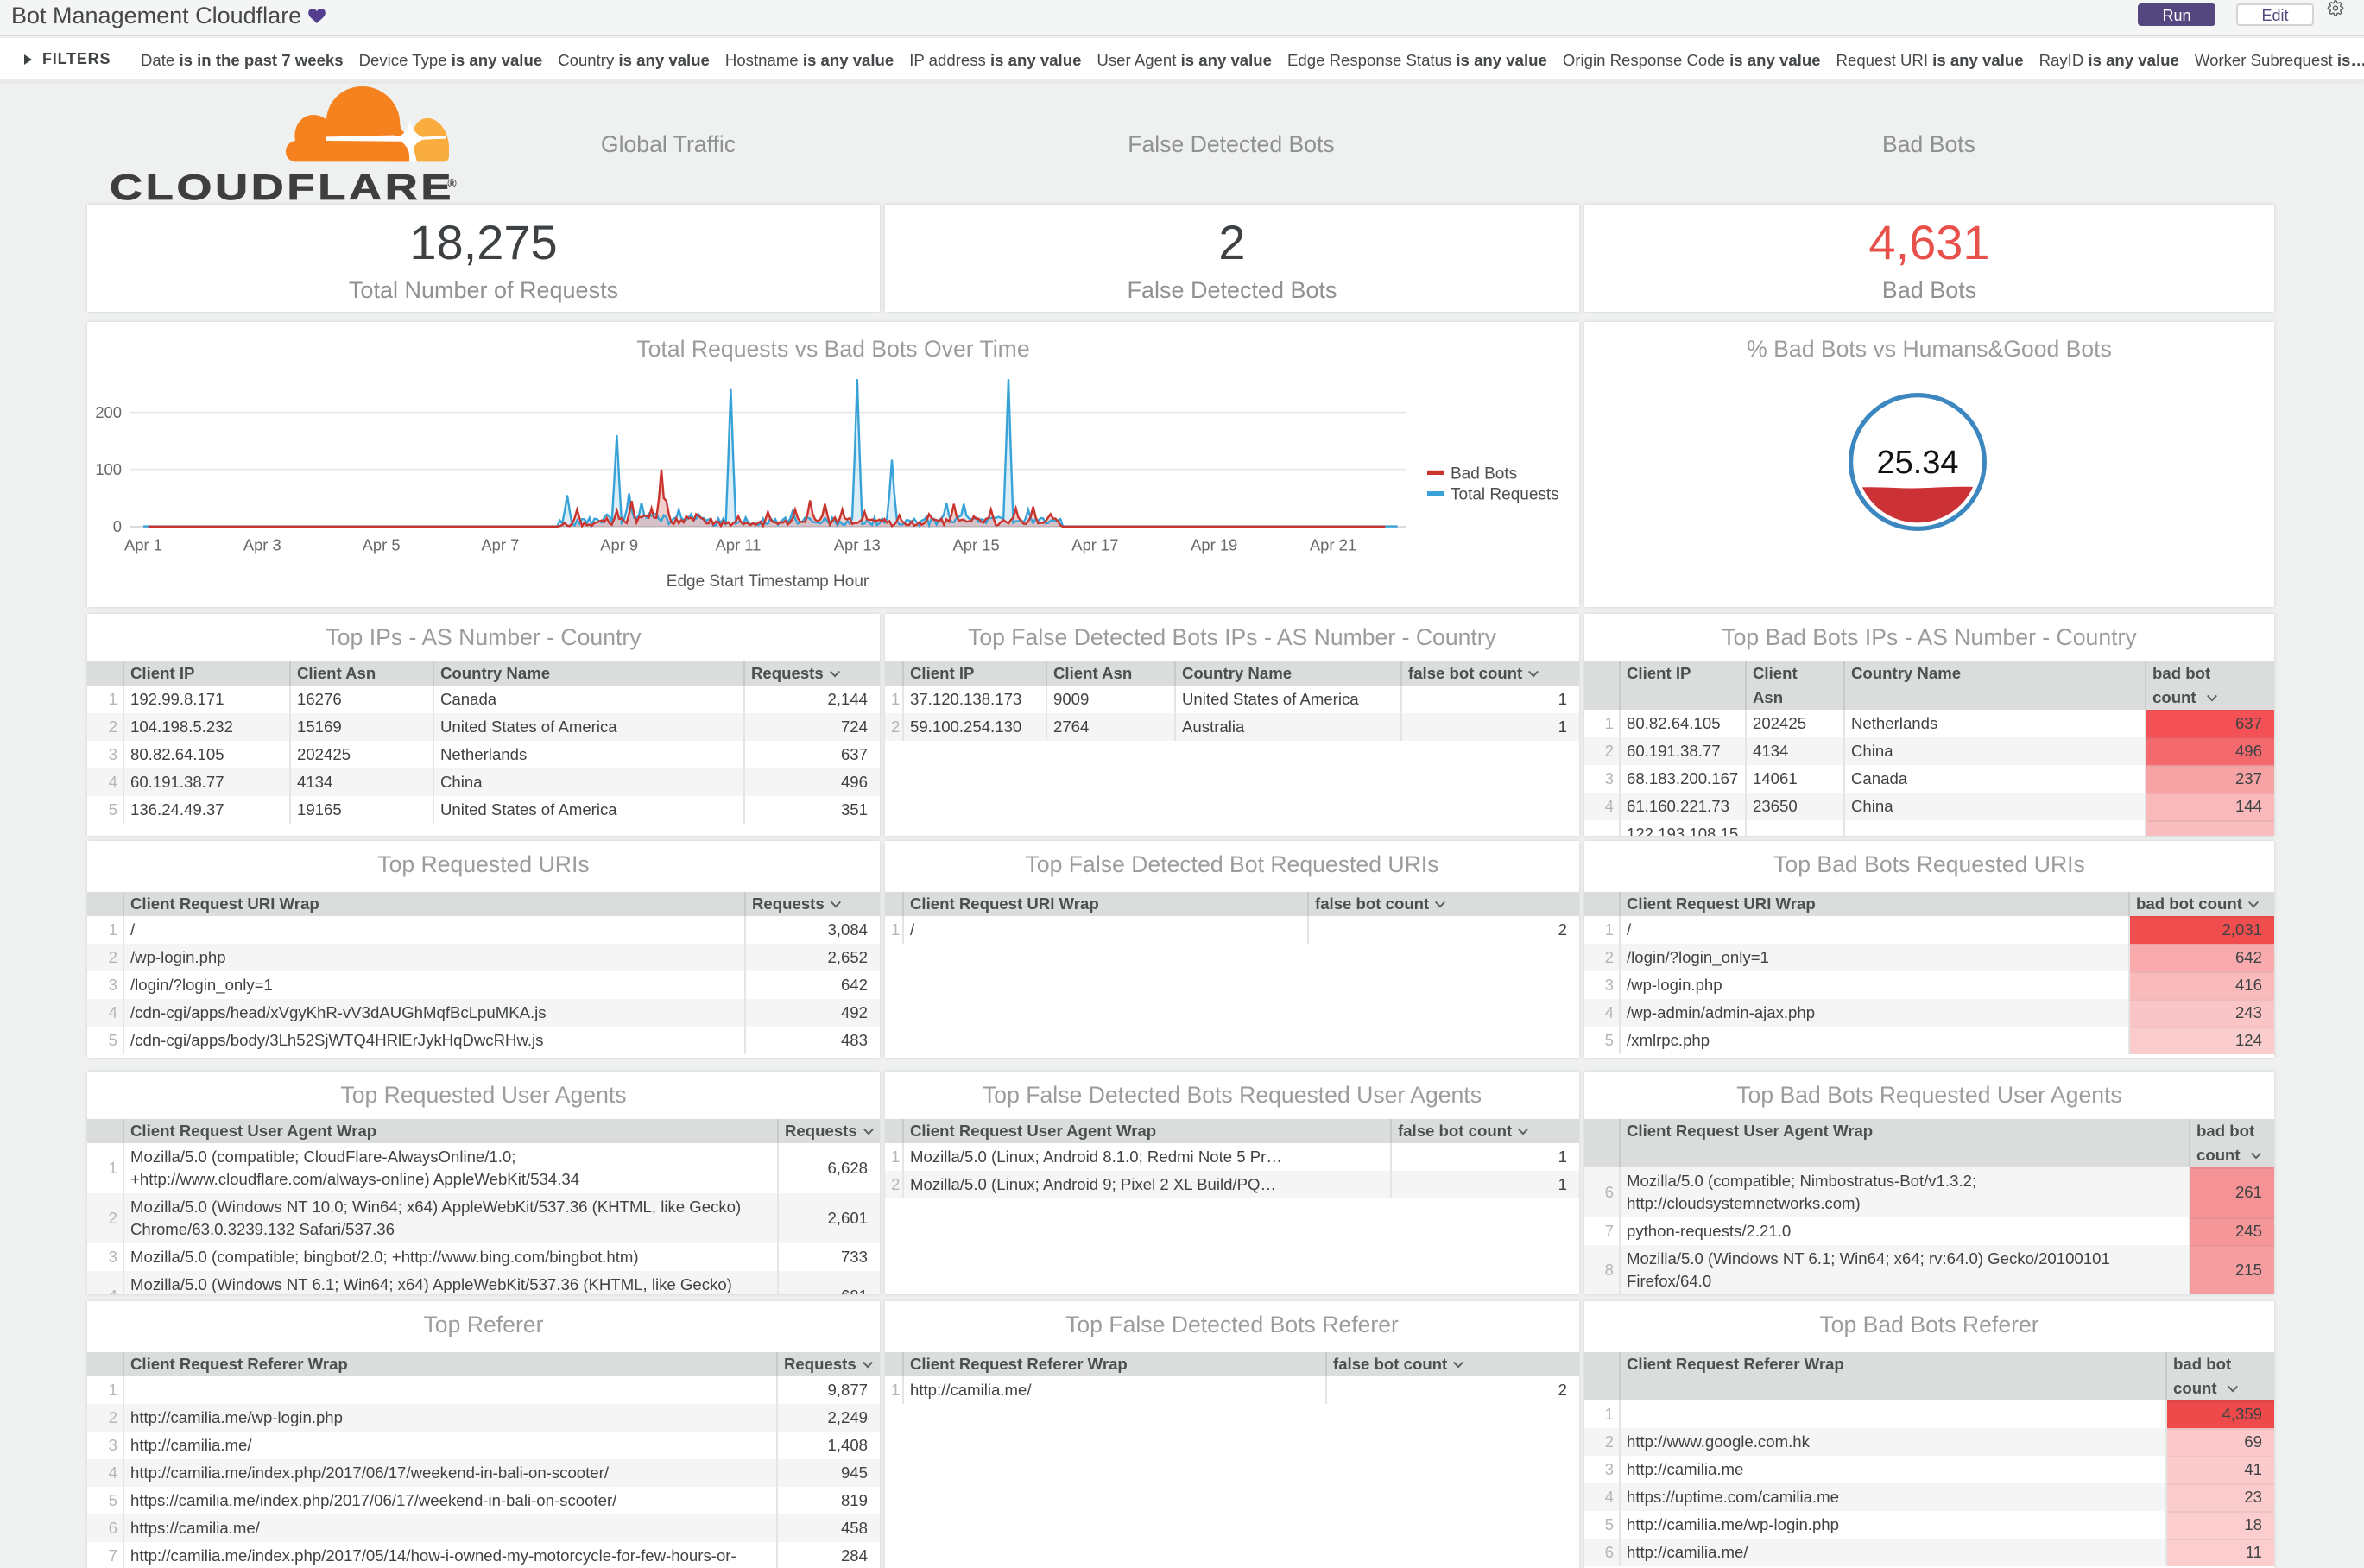  I want to click on svg-text: Bad Bots, so click(1484, 474).